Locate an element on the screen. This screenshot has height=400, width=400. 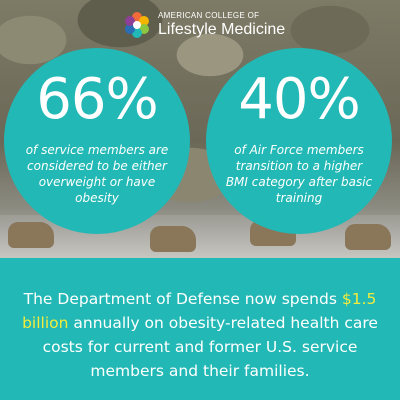
stat-value: 66% is located at coordinates (97, 99).